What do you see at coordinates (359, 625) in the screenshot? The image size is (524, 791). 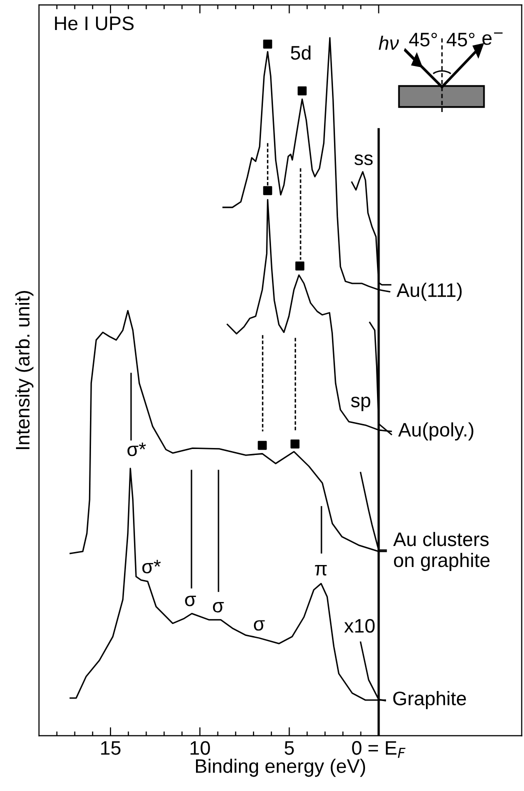 I see `annotation: x10` at bounding box center [359, 625].